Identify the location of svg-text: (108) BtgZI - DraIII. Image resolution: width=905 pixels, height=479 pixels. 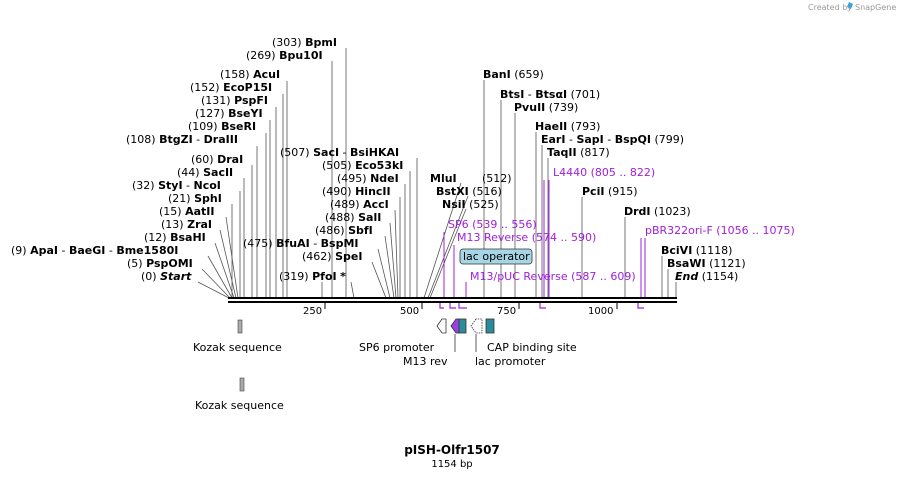
(182, 139).